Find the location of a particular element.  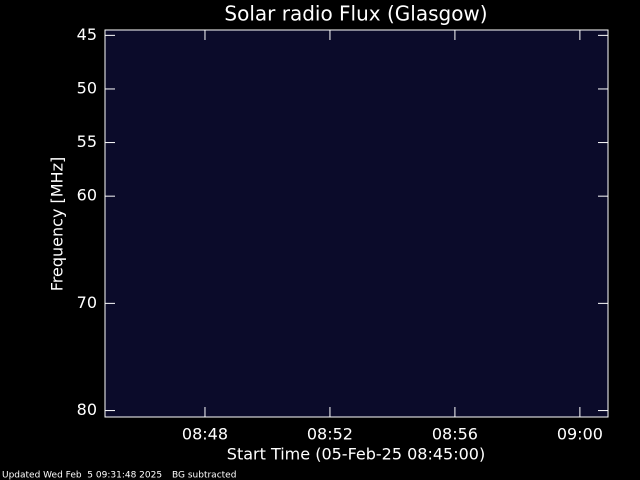

footer-note: BG subtracted is located at coordinates (204, 475).